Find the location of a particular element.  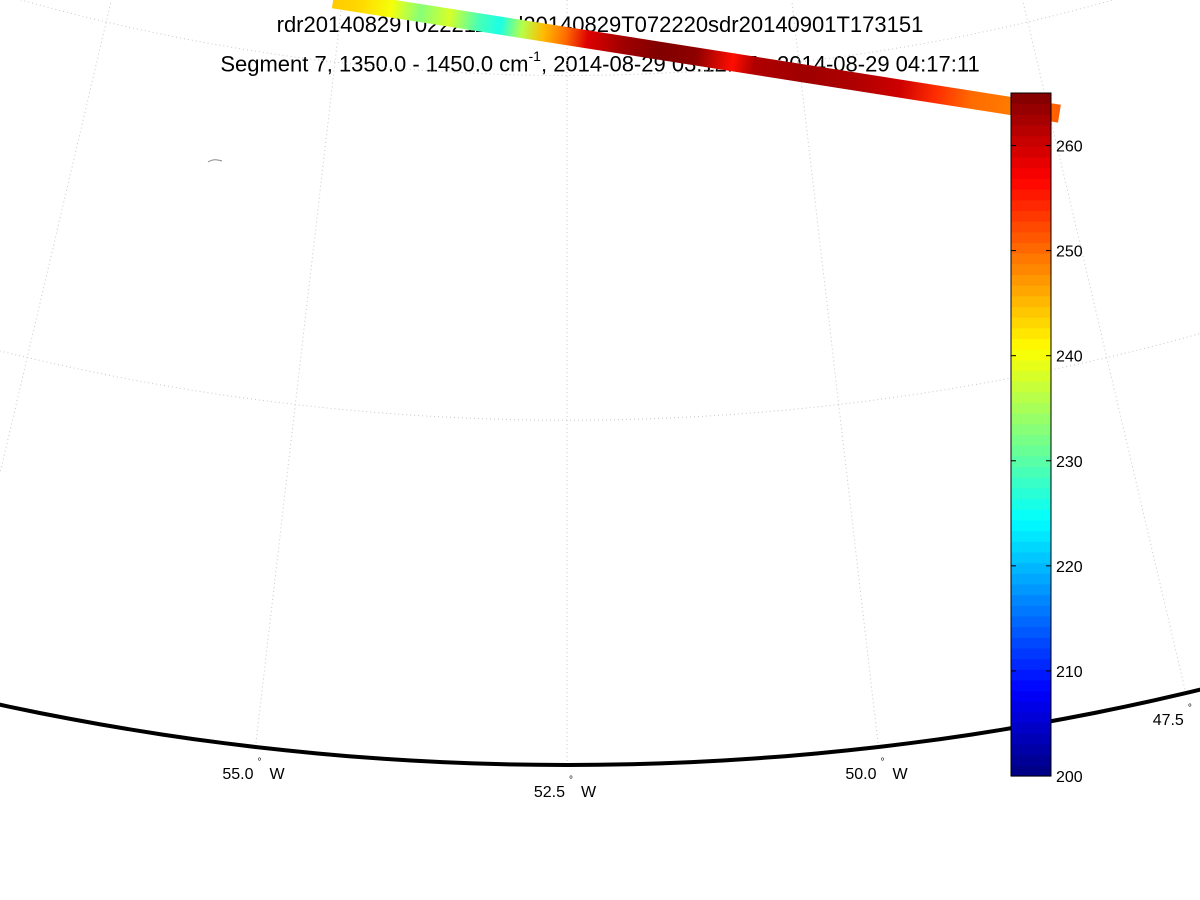

swath-strip is located at coordinates (696, 61).